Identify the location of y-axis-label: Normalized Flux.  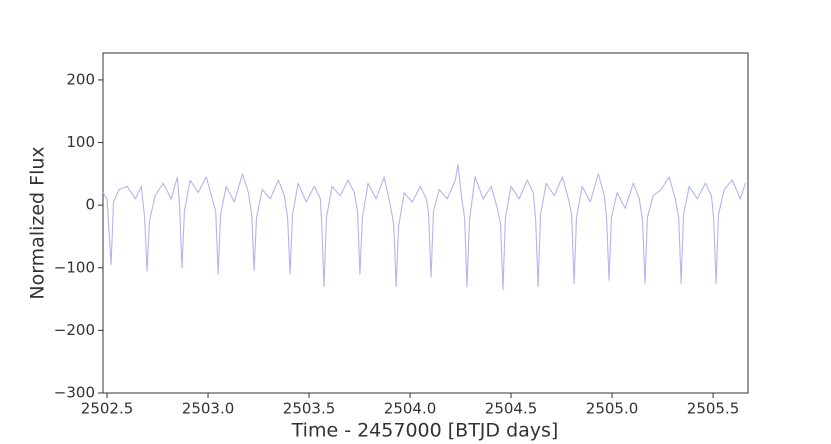
(38, 222).